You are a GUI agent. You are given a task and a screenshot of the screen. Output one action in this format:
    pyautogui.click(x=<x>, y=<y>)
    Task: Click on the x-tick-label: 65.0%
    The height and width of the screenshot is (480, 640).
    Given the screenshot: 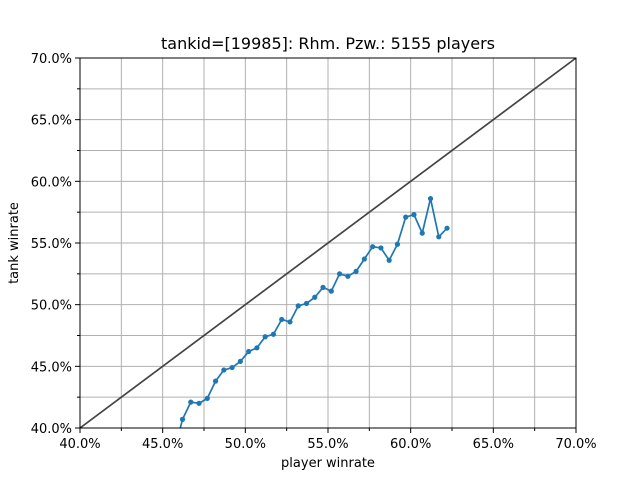 What is the action you would take?
    pyautogui.click(x=493, y=444)
    